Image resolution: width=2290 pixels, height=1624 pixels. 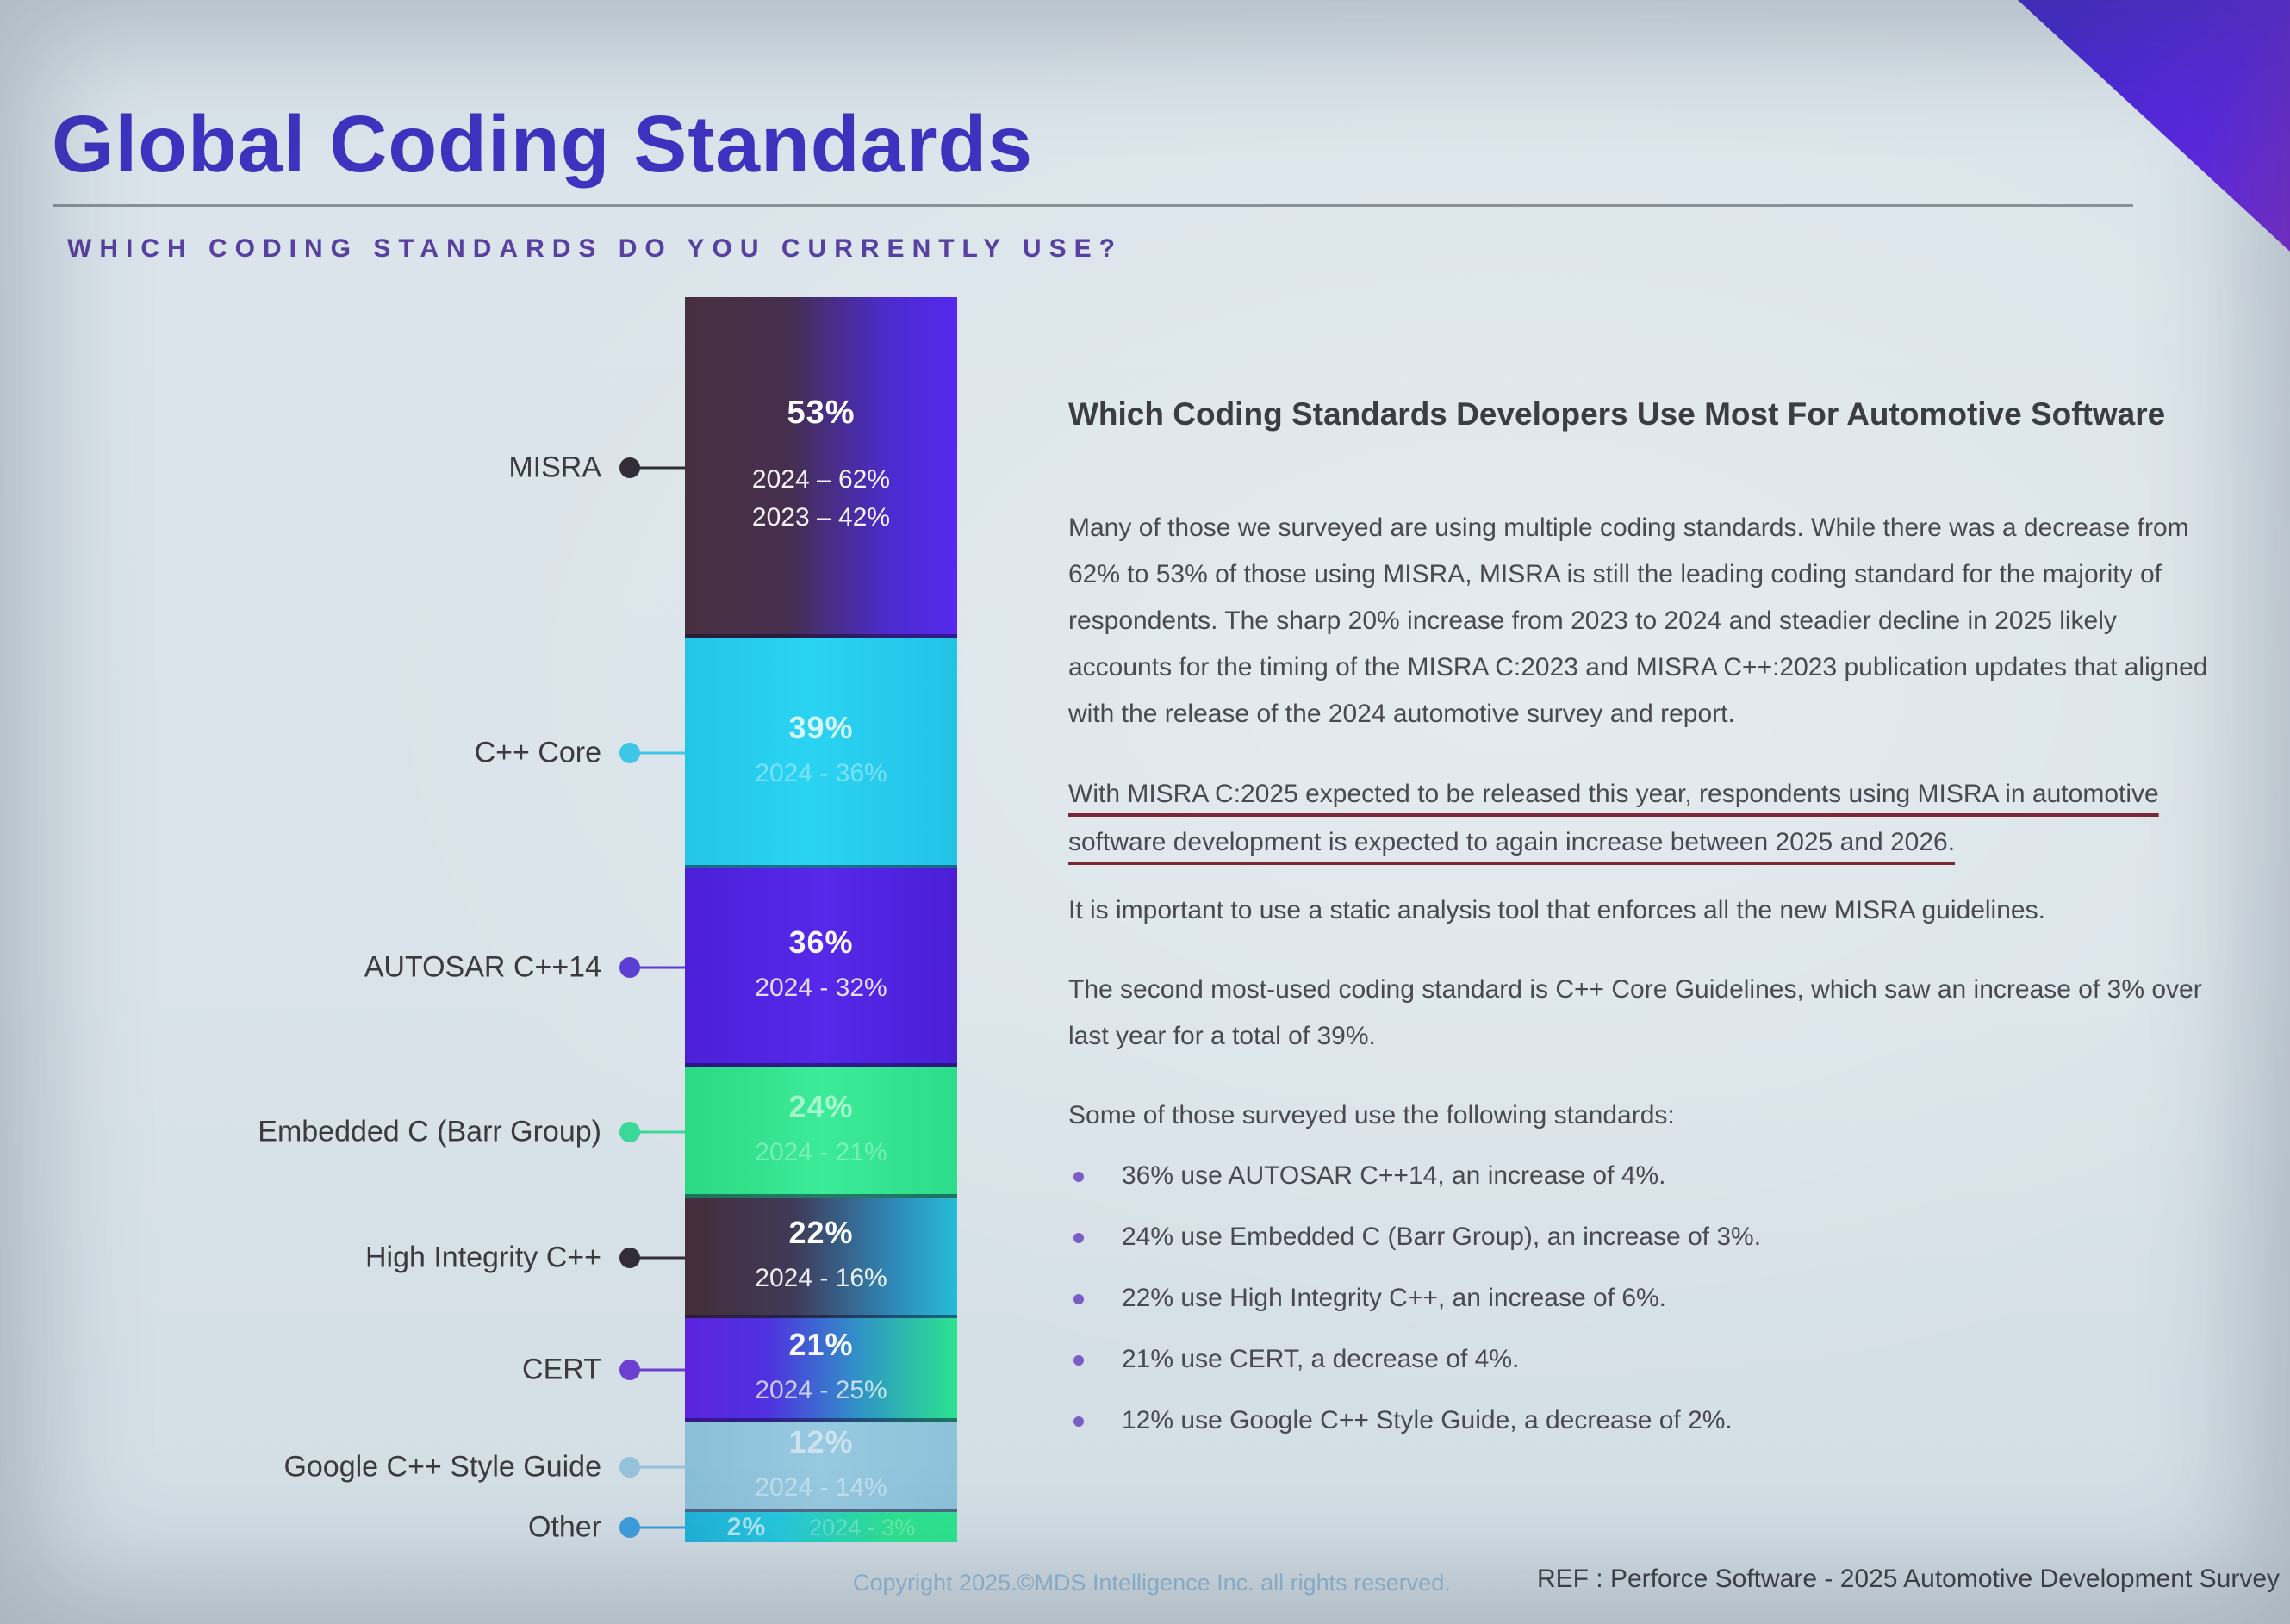 I want to click on bar-label-cpp-core: C++ Core, so click(x=537, y=753).